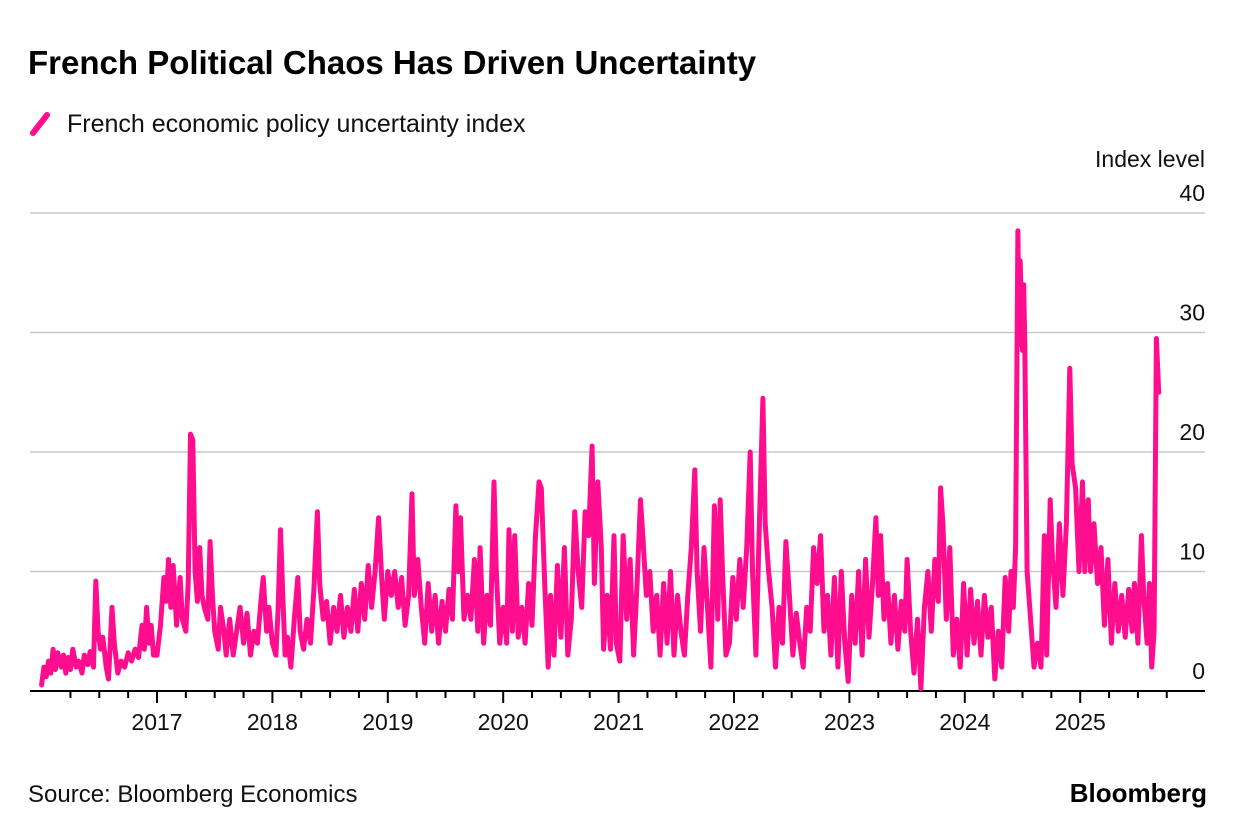  Describe the element at coordinates (618, 722) in the screenshot. I see `x-tick-label: 2021` at that location.